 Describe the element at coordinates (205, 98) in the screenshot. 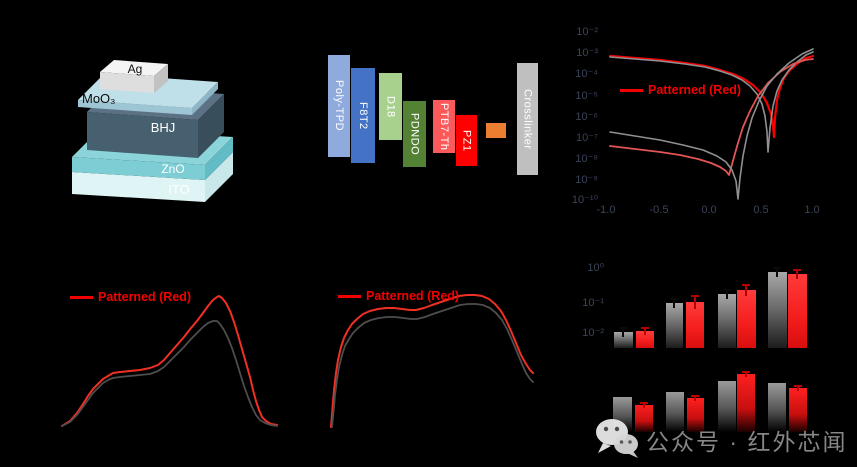

I see `moo3-side-face` at that location.